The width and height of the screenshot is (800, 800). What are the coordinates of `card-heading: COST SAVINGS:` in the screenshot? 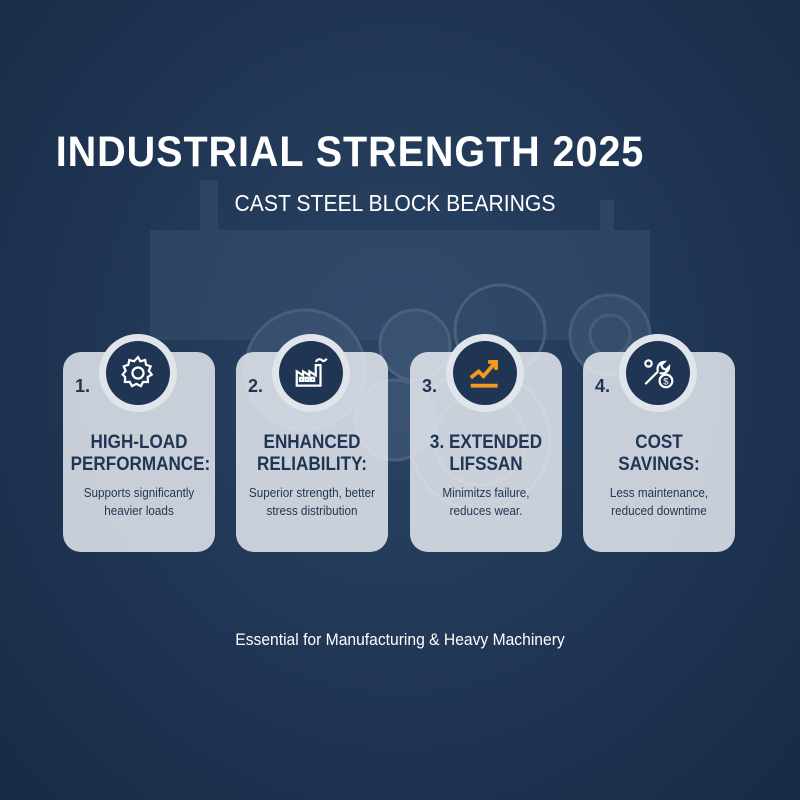 It's located at (659, 454).